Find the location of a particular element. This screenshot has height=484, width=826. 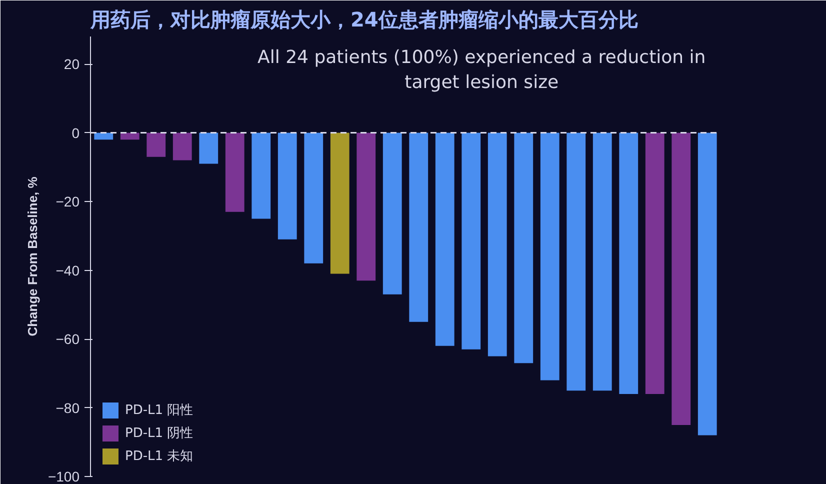

y-tick-label: −60 is located at coordinates (68, 339).